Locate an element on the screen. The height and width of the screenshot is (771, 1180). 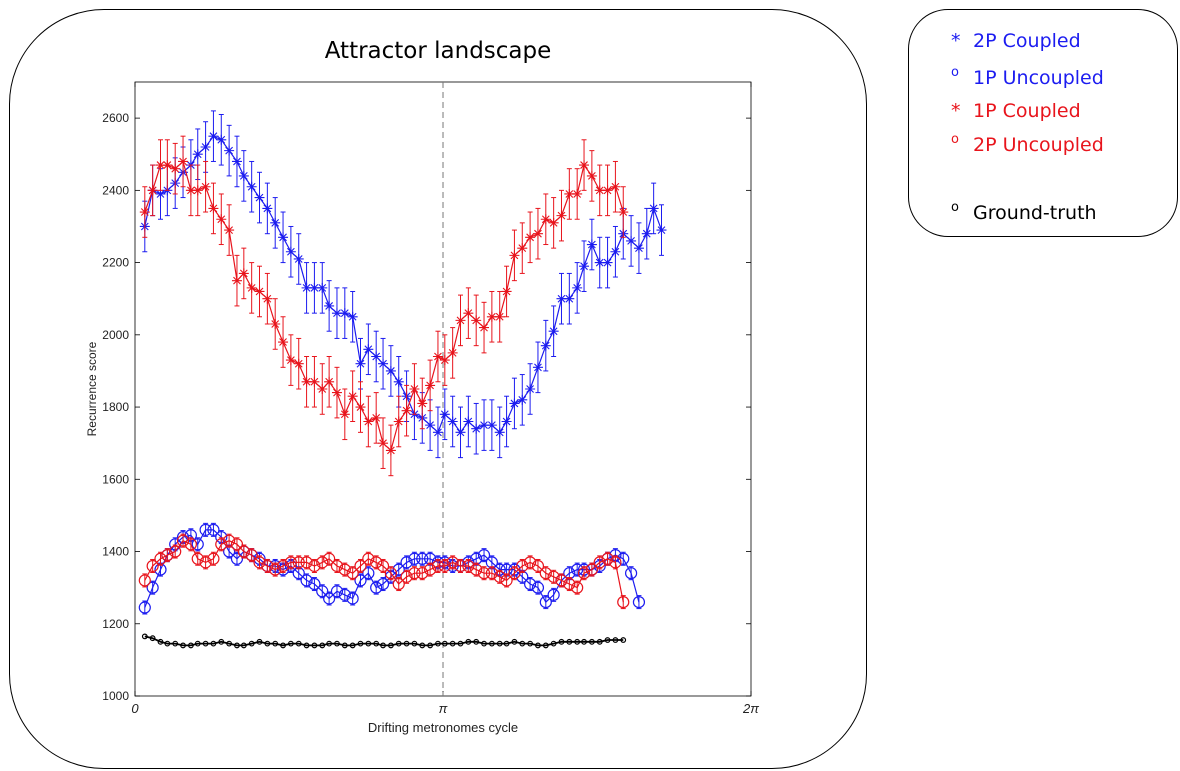
chart-title: Attractor landscape is located at coordinates (438, 51).